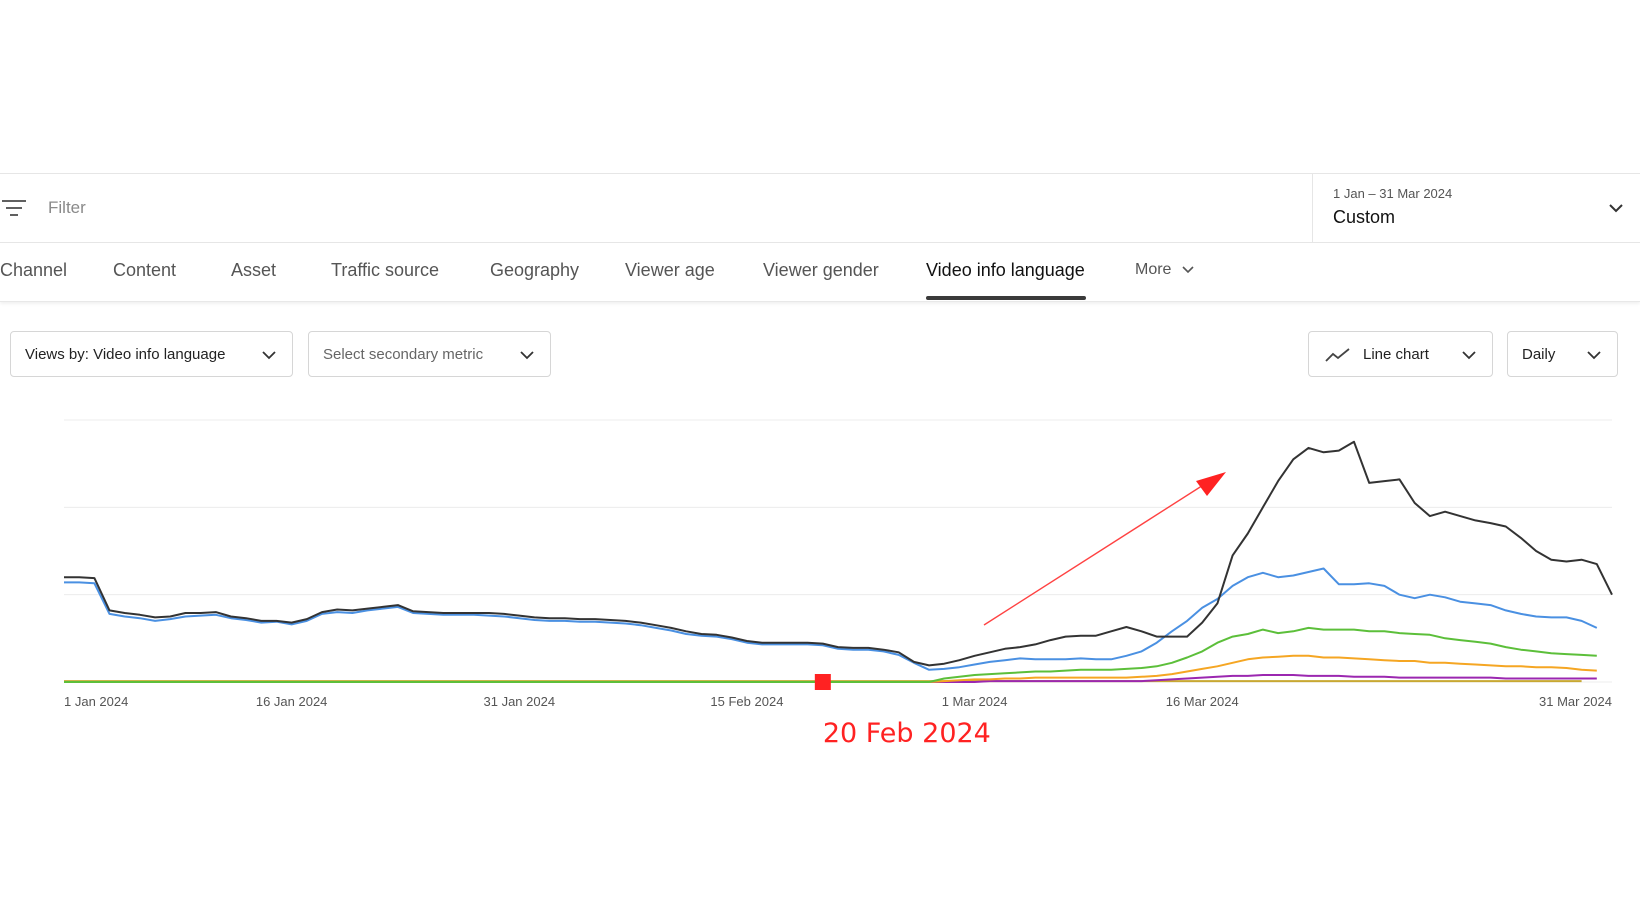  I want to click on primary-metric-label: Views by: Video info language, so click(125, 354).